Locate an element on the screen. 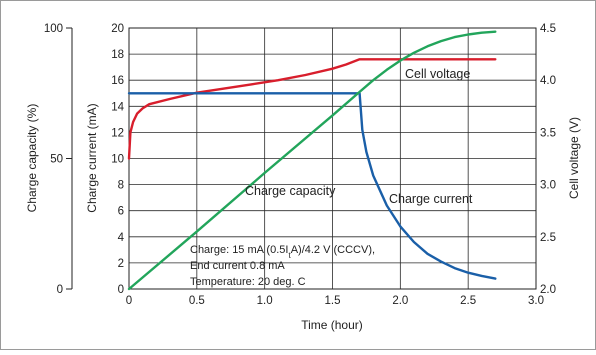 This screenshot has width=596, height=355. current-tick-label: 0 is located at coordinates (121, 290).